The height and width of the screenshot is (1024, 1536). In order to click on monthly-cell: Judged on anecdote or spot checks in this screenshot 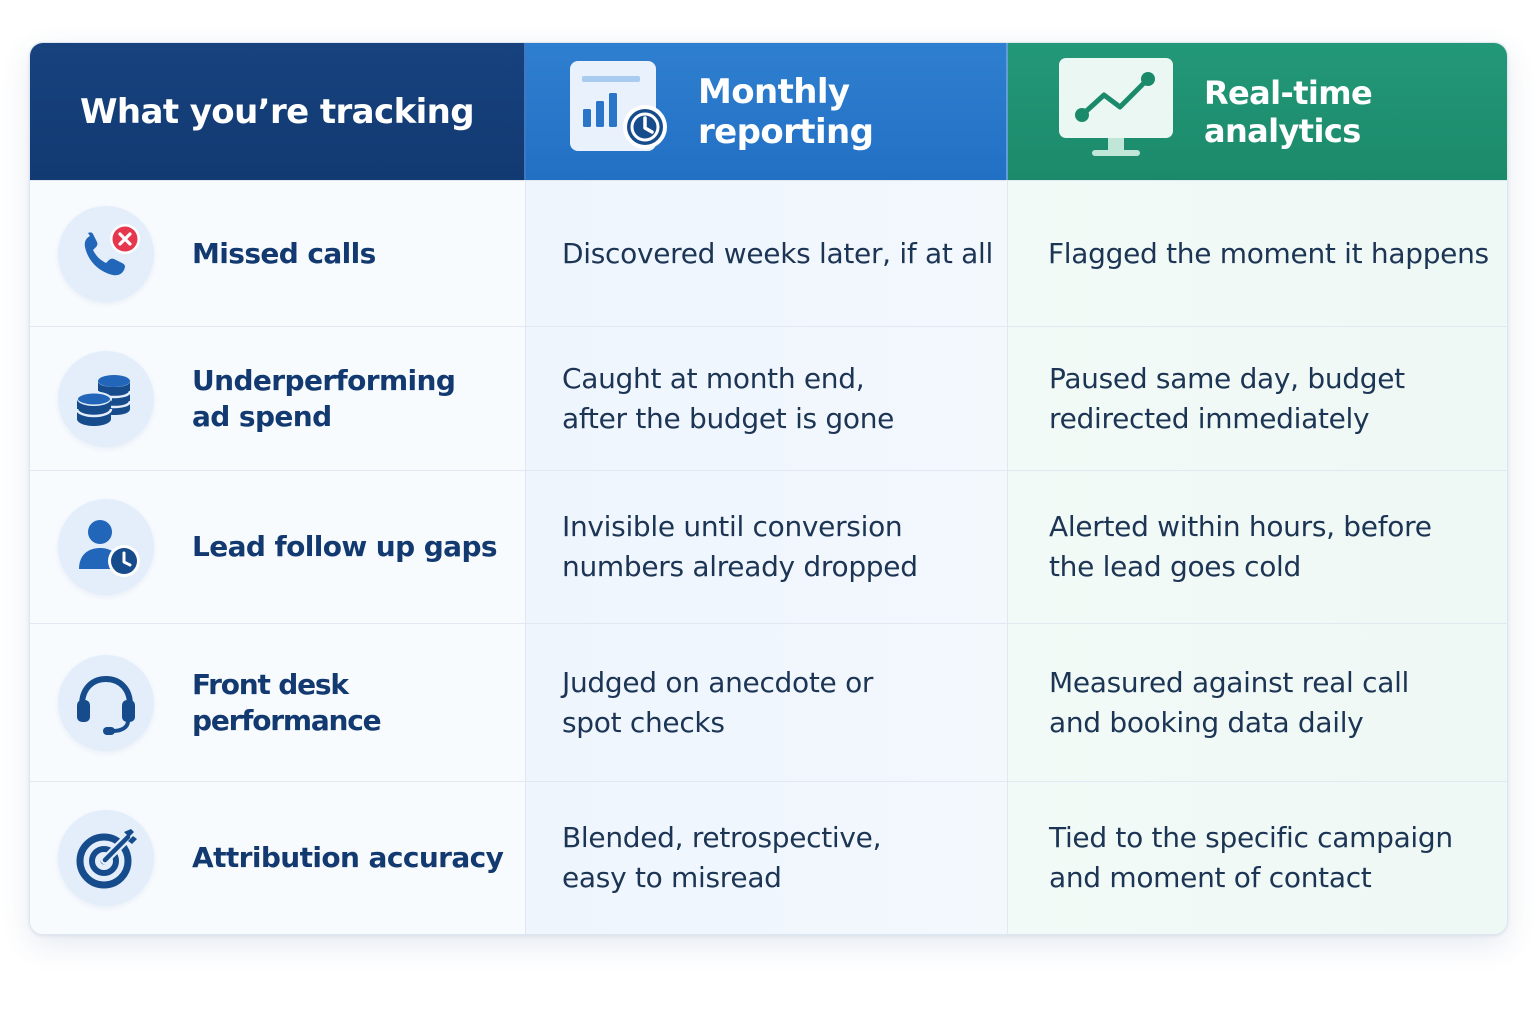, I will do `click(767, 702)`.